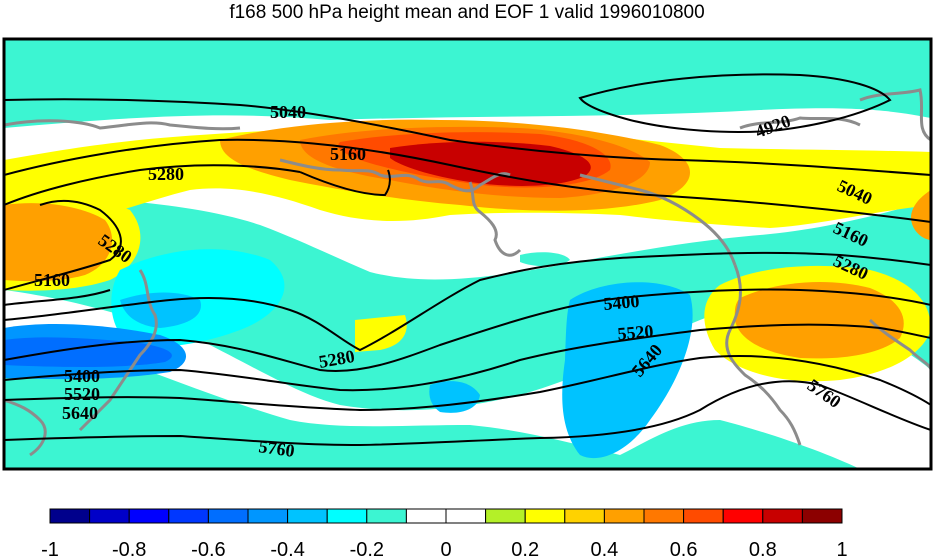 The height and width of the screenshot is (558, 934). I want to click on colorbar-tick-label: 0, so click(445, 548).